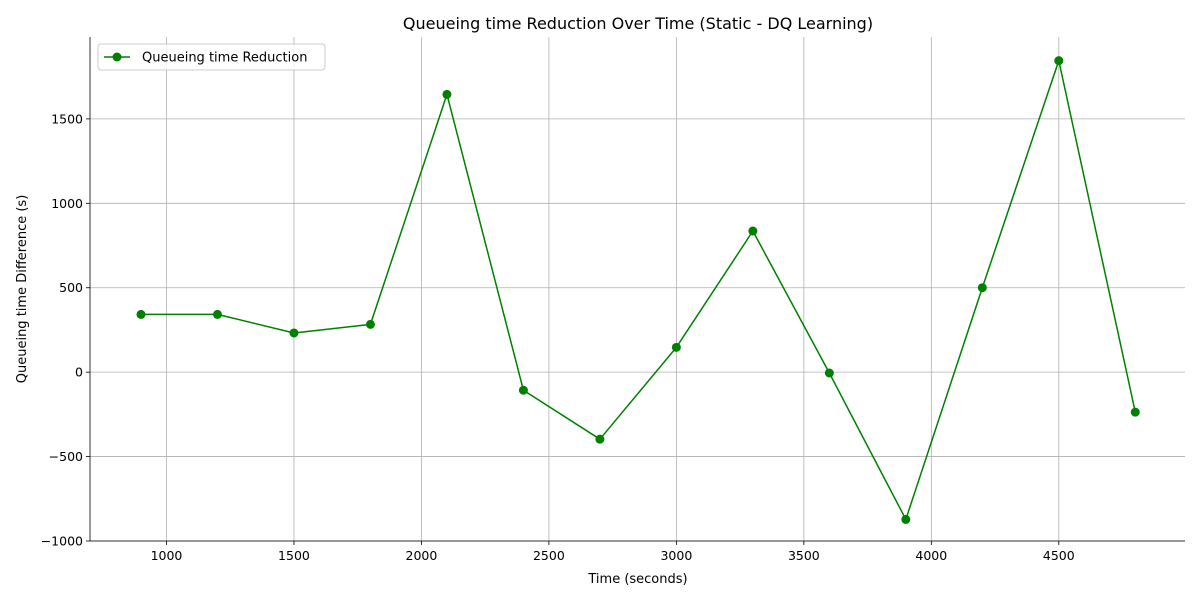  Describe the element at coordinates (62, 541) in the screenshot. I see `y-tick-label: −1000` at that location.